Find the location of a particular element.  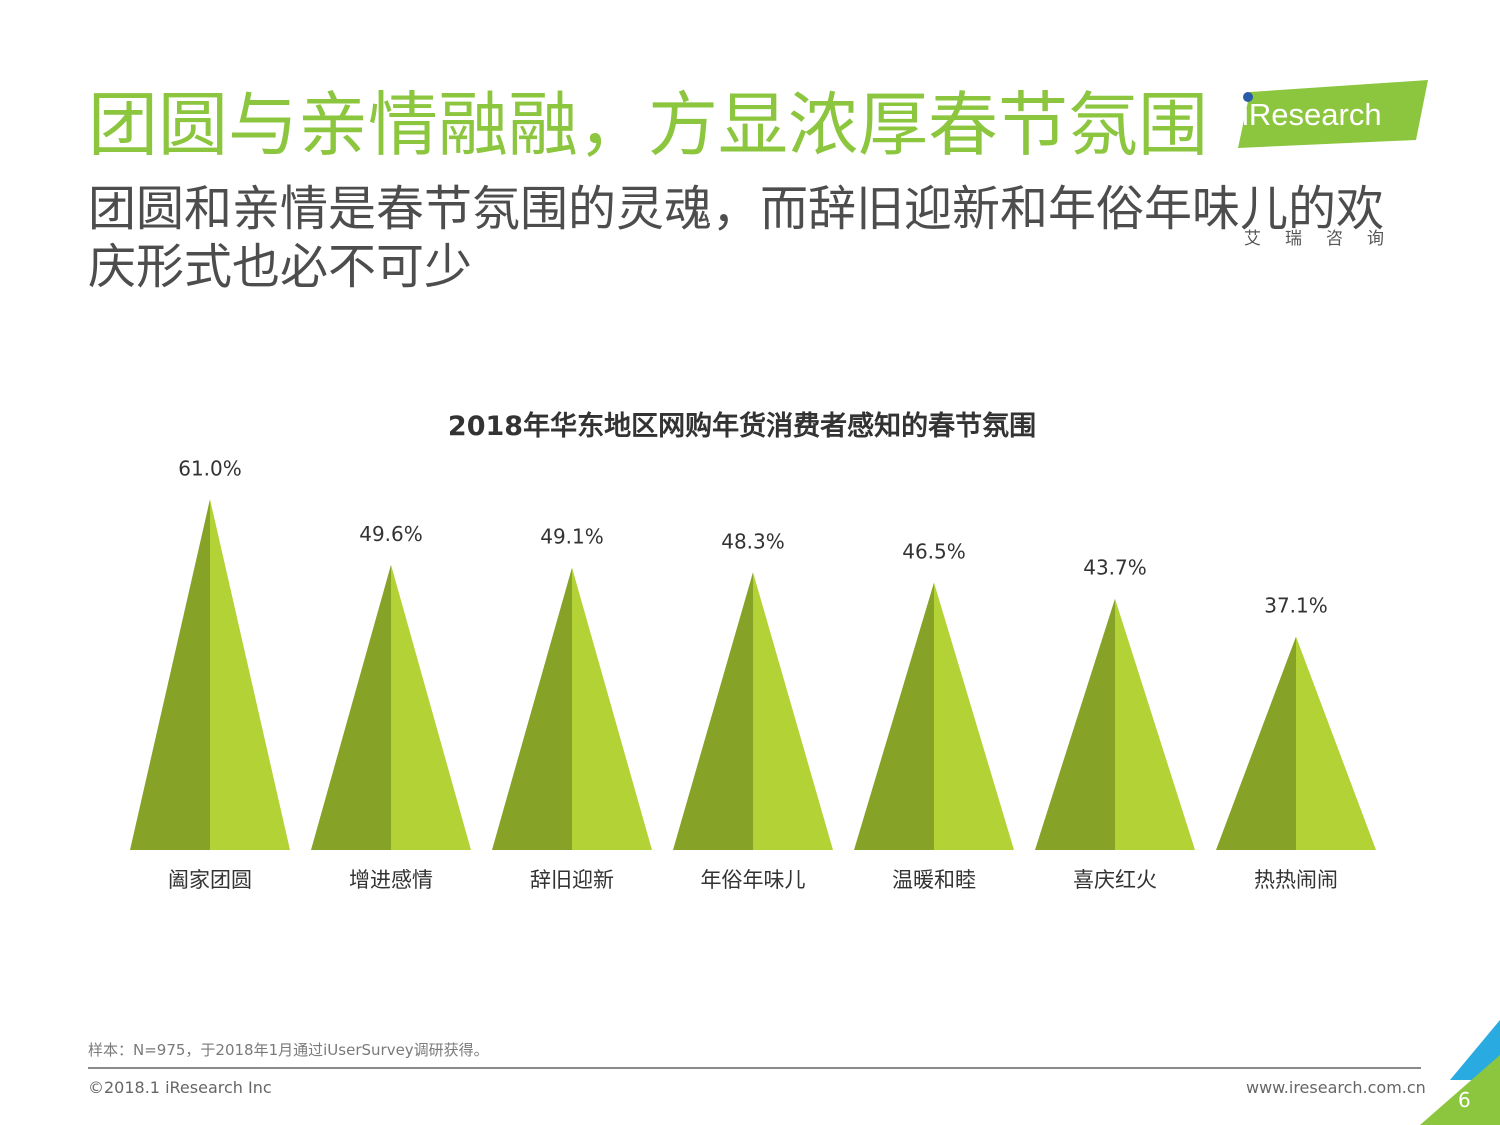

sample-footnote: 样本：N=975，于2018年1月通过iUserSurvey调研获得。 is located at coordinates (288, 1050).